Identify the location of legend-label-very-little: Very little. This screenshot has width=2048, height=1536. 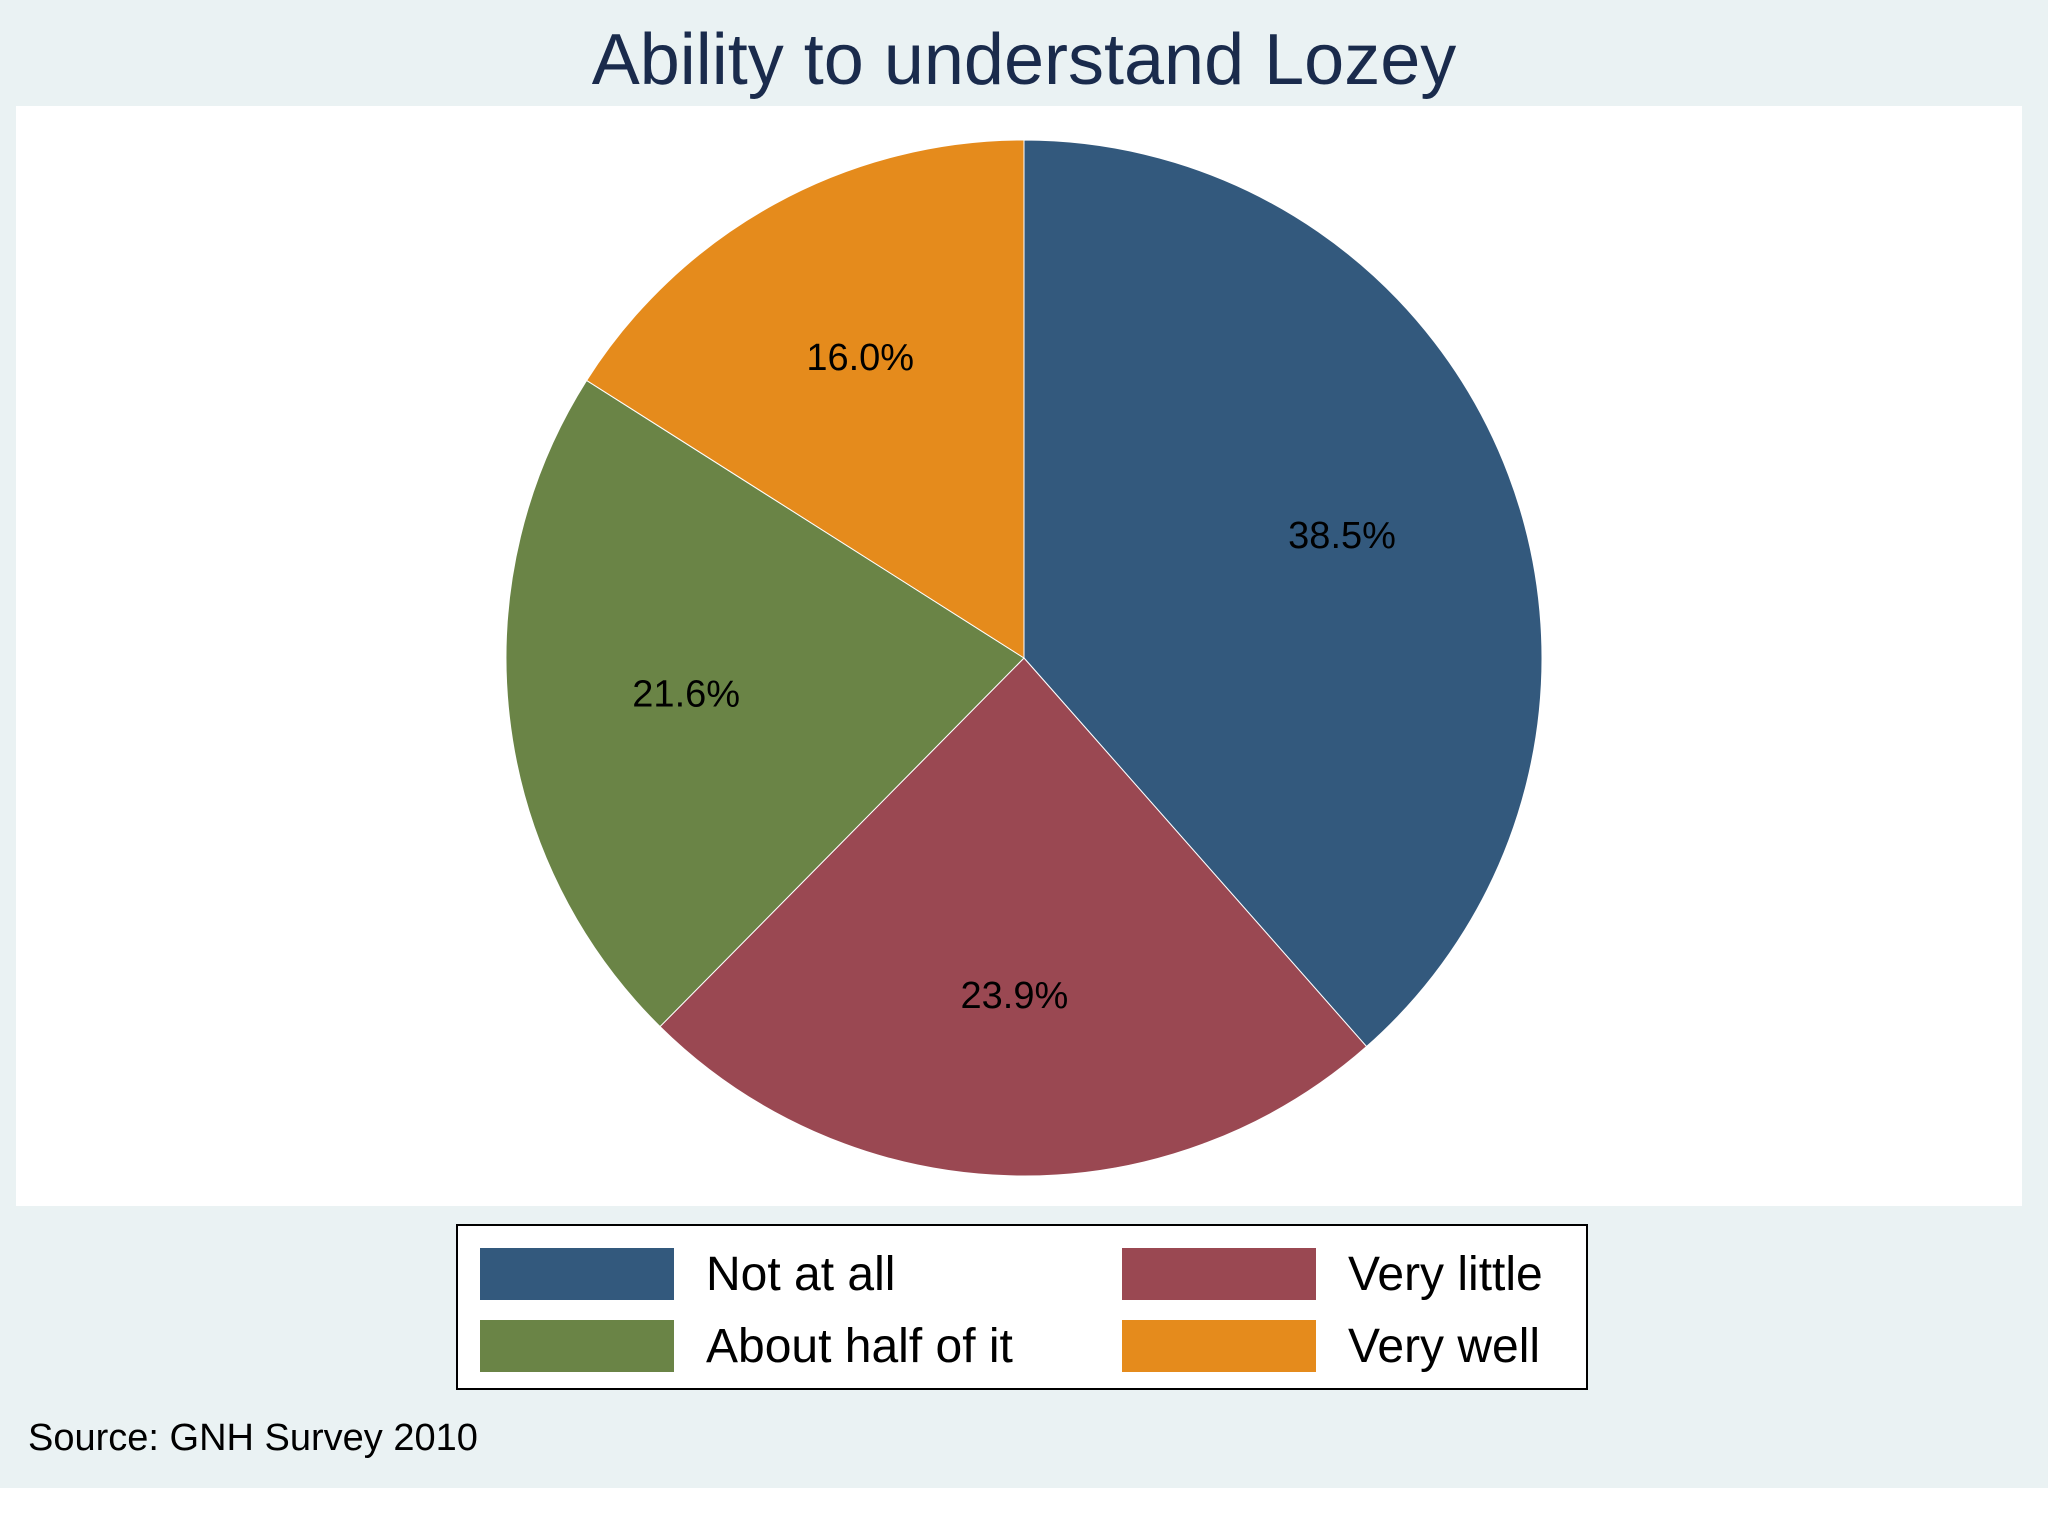
(1445, 1274).